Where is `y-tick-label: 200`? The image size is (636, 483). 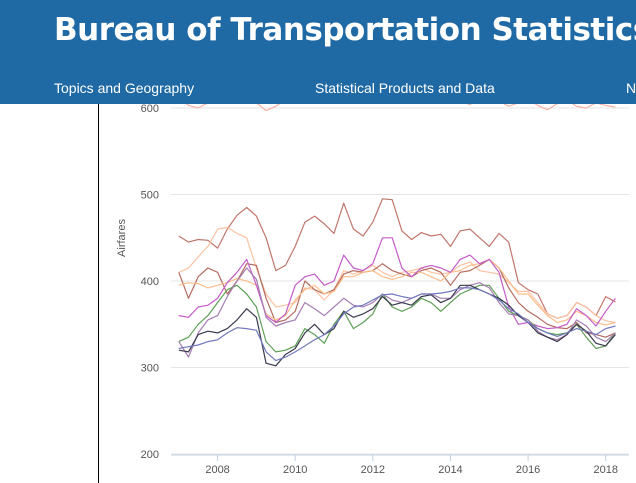
y-tick-label: 200 is located at coordinates (150, 455).